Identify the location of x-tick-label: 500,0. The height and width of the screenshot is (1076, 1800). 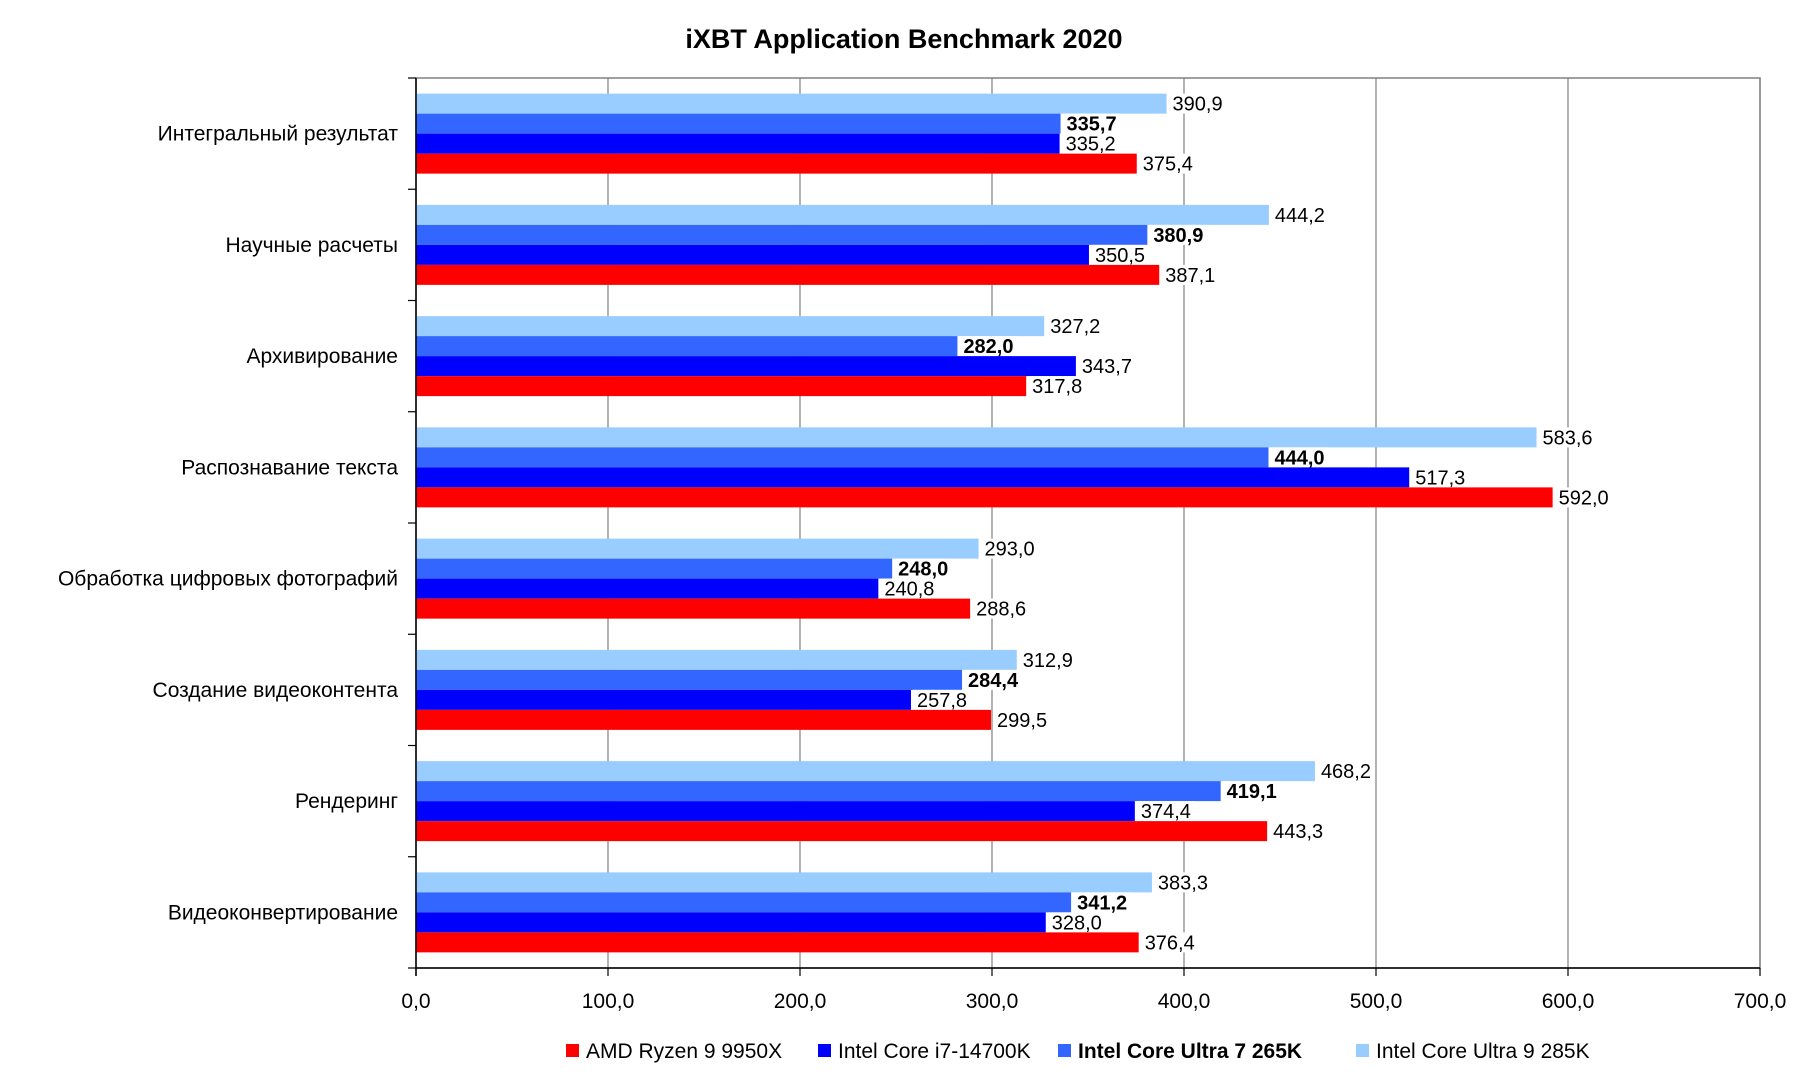
(1376, 1001).